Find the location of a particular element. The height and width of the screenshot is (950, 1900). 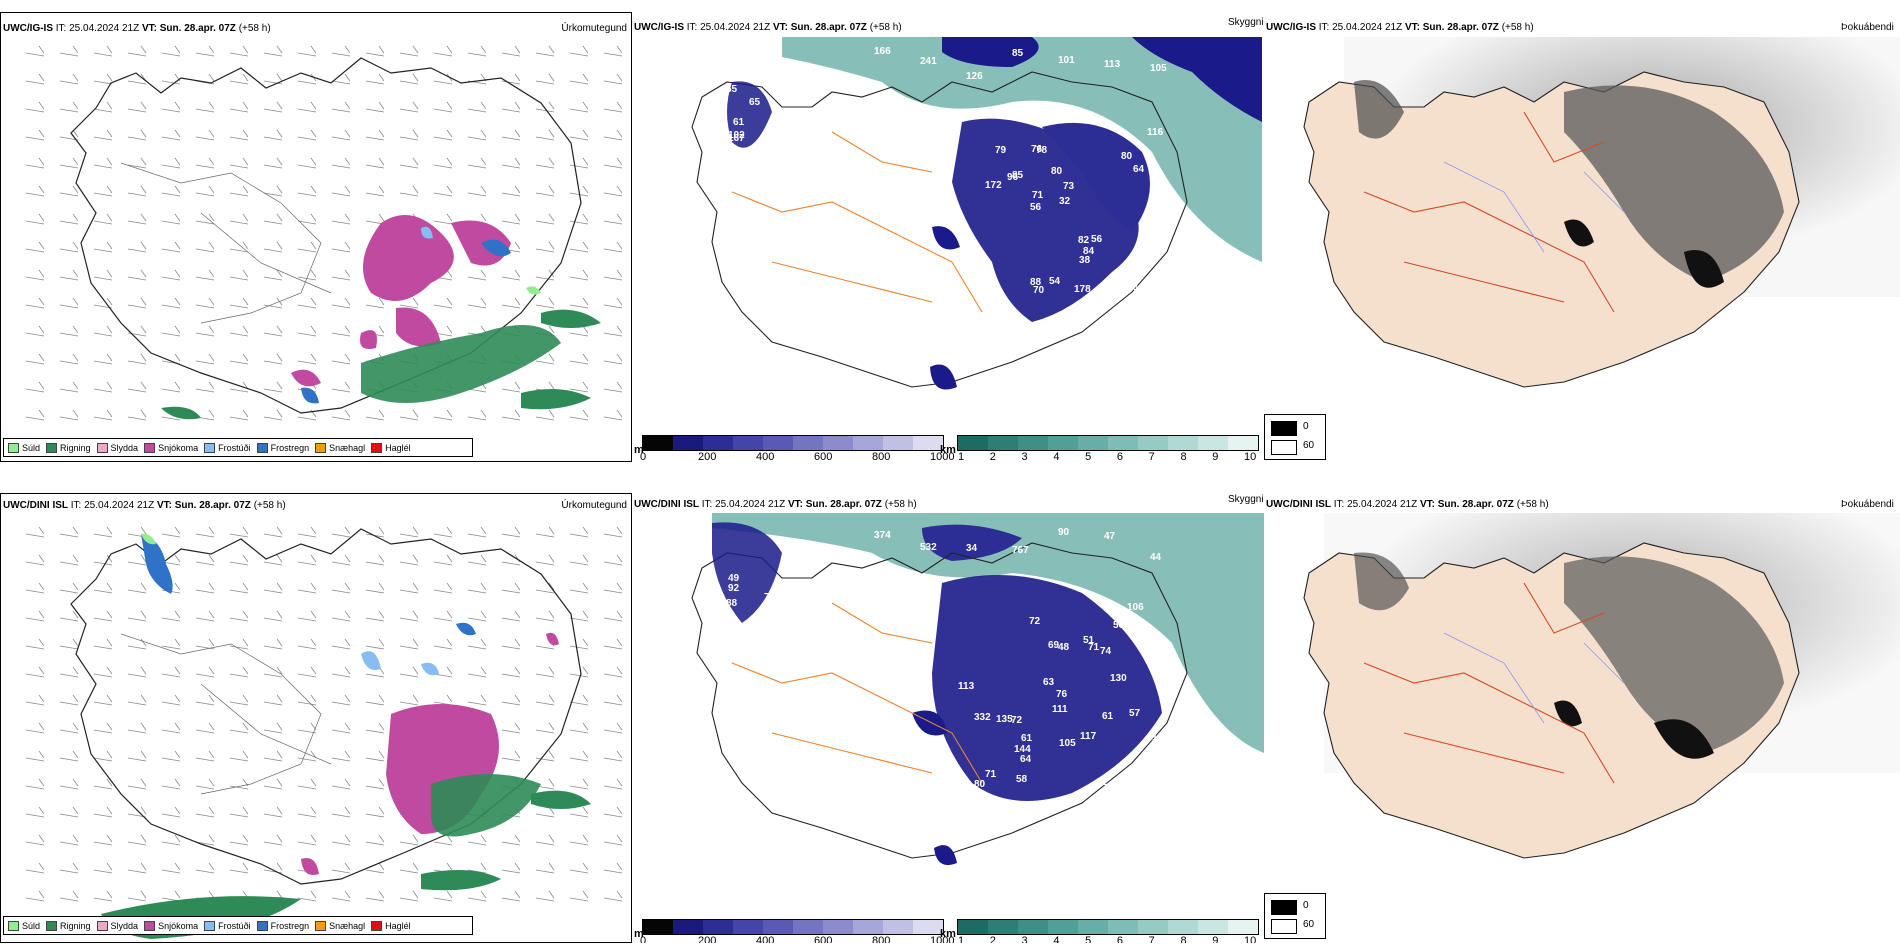

visibility-label: 104 is located at coordinates (1160, 737).